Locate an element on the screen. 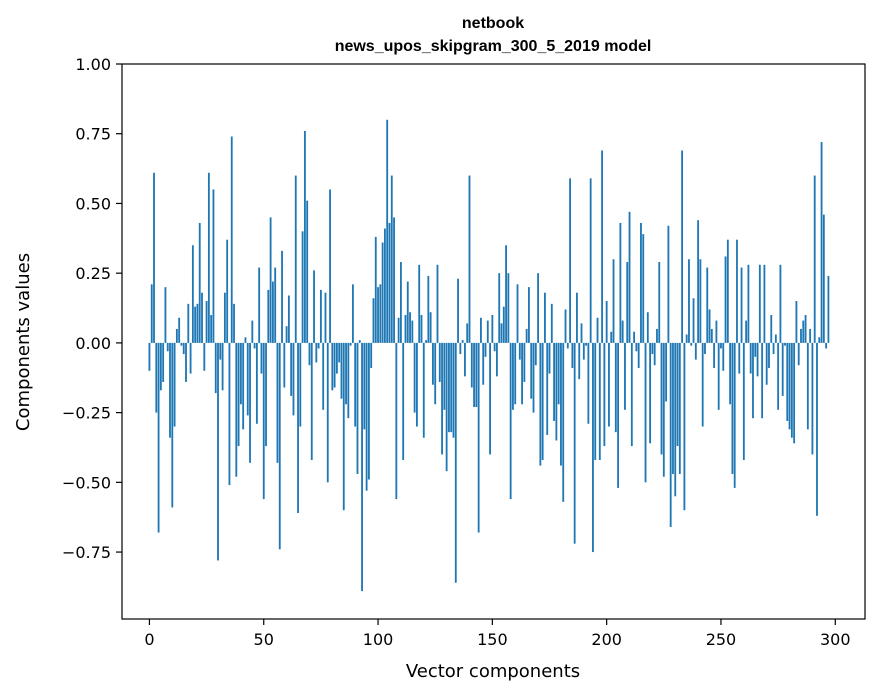 The height and width of the screenshot is (696, 880). x-tick-label-200: 200 is located at coordinates (606, 639).